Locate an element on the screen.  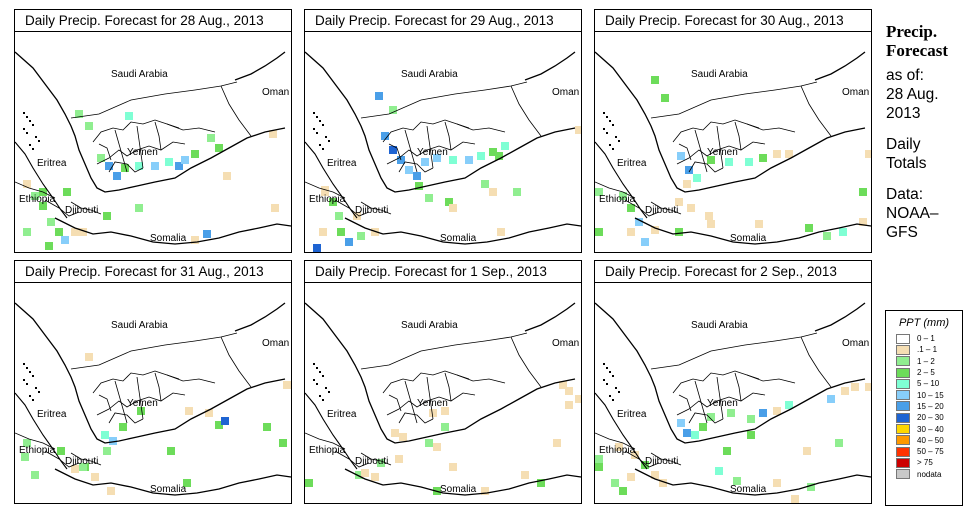
legend-label: 20 – 30 is located at coordinates (930, 418).